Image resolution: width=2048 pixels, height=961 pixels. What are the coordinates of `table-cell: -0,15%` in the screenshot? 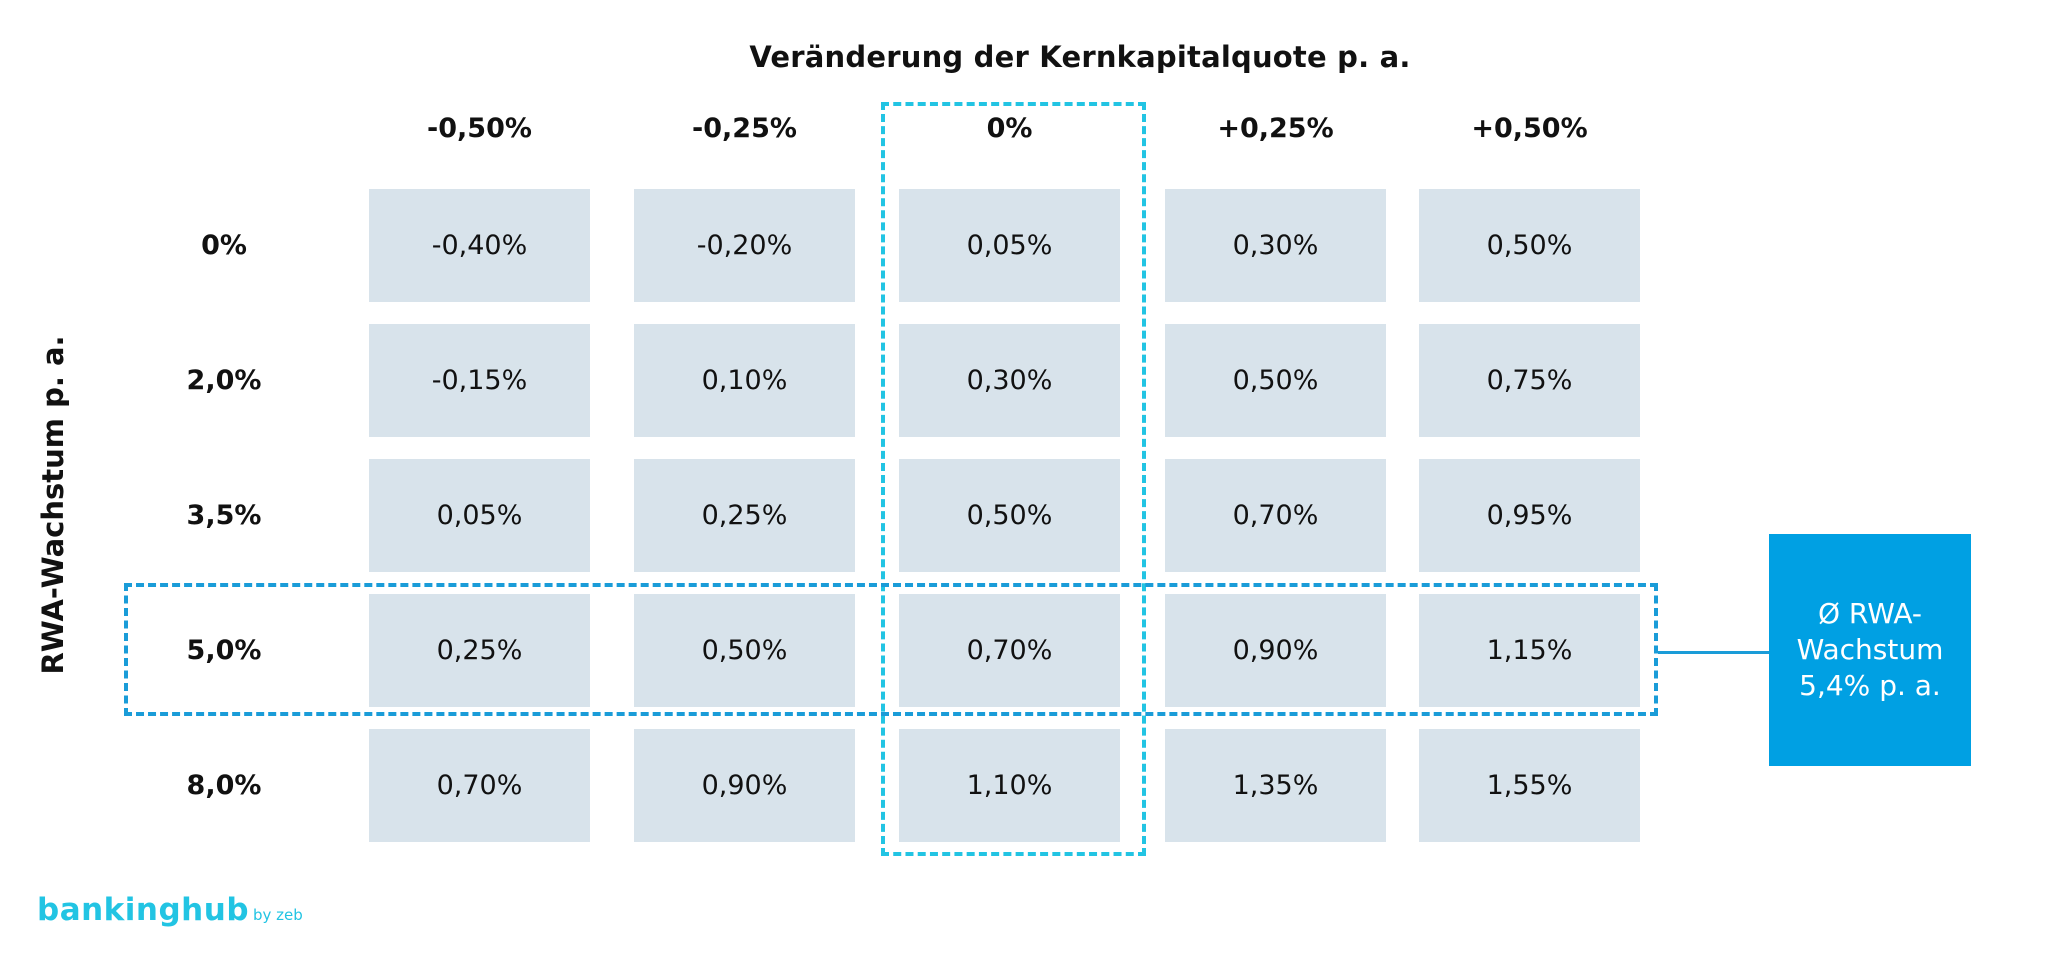 It's located at (479, 380).